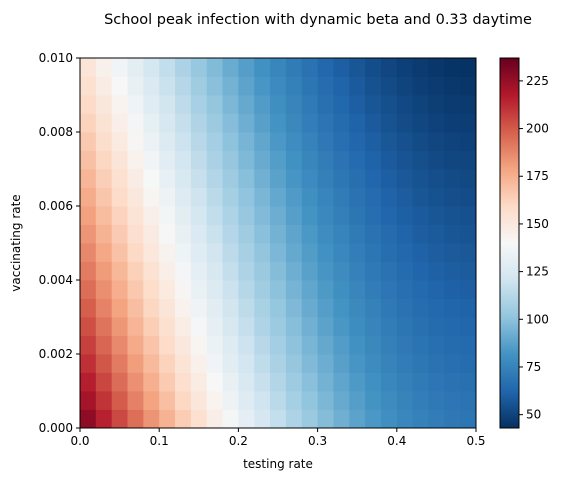  Describe the element at coordinates (56, 354) in the screenshot. I see `y-tick-label: 0.002` at that location.